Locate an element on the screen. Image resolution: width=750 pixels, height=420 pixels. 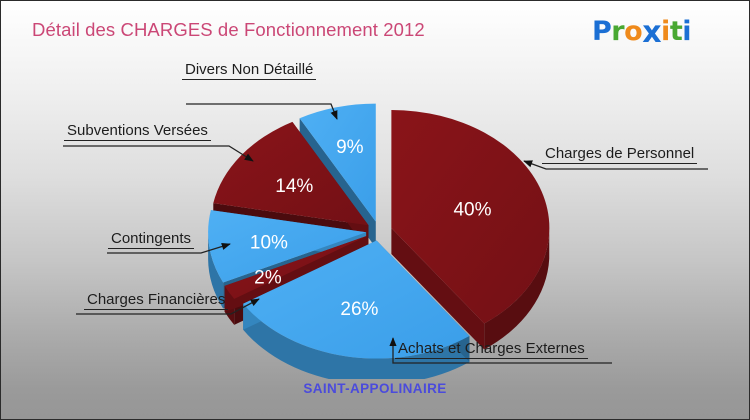
pie-slice-charges-financi-res is located at coordinates (296, 267).